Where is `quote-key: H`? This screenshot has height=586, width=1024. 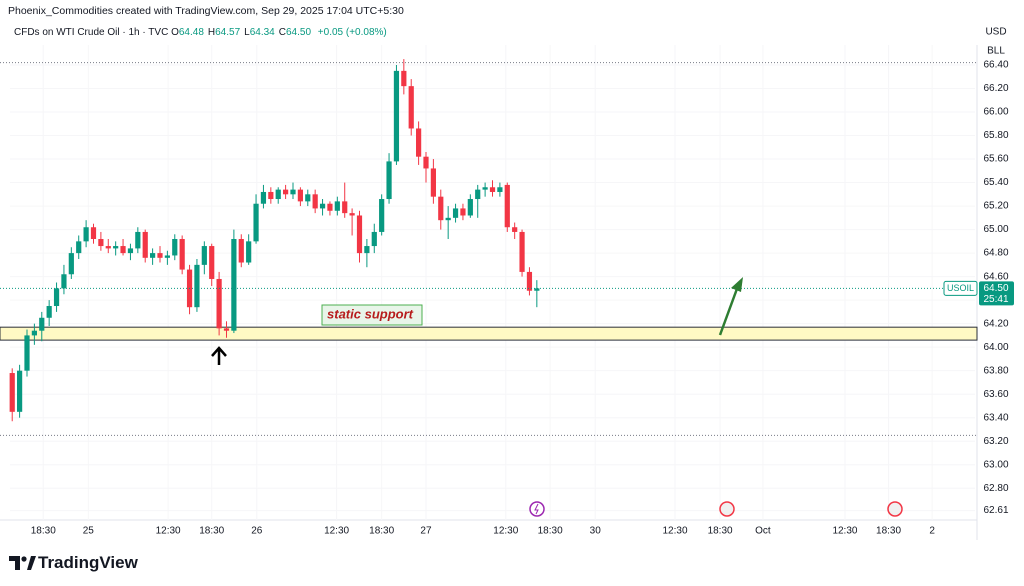
quote-key: H is located at coordinates (211, 32).